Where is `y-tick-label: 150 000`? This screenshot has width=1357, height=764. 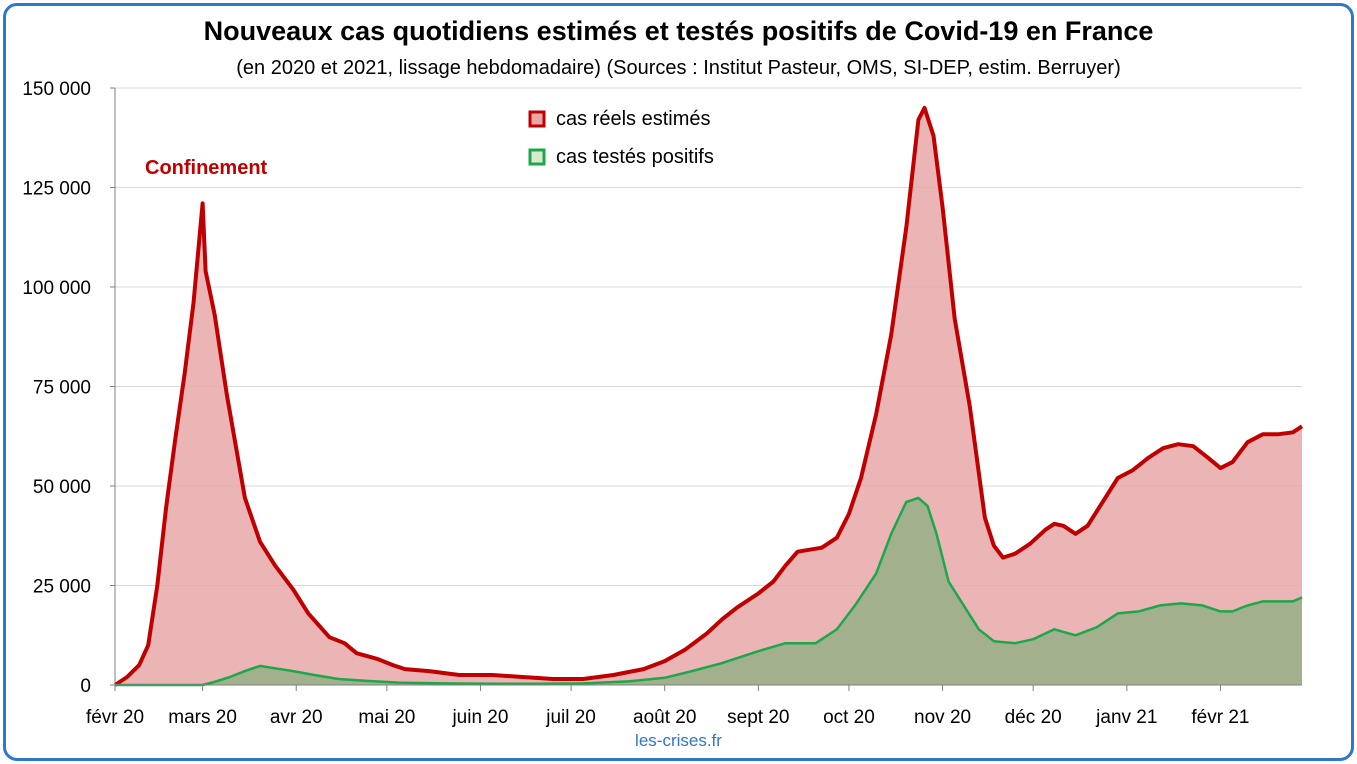
y-tick-label: 150 000 is located at coordinates (56, 89).